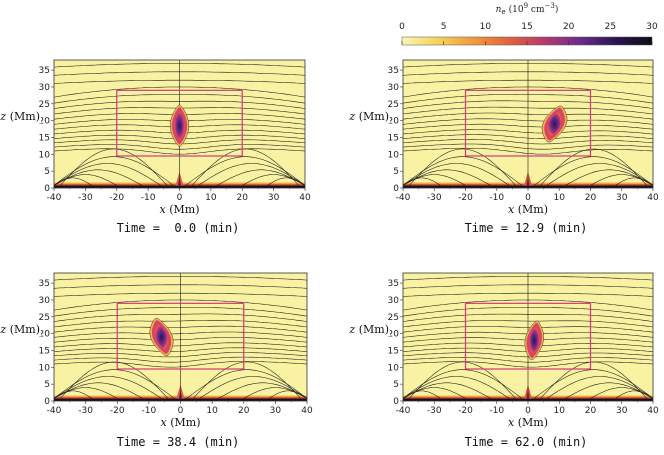 The width and height of the screenshot is (664, 455). What do you see at coordinates (444, 27) in the screenshot?
I see `colorbar-tick-label: 5` at bounding box center [444, 27].